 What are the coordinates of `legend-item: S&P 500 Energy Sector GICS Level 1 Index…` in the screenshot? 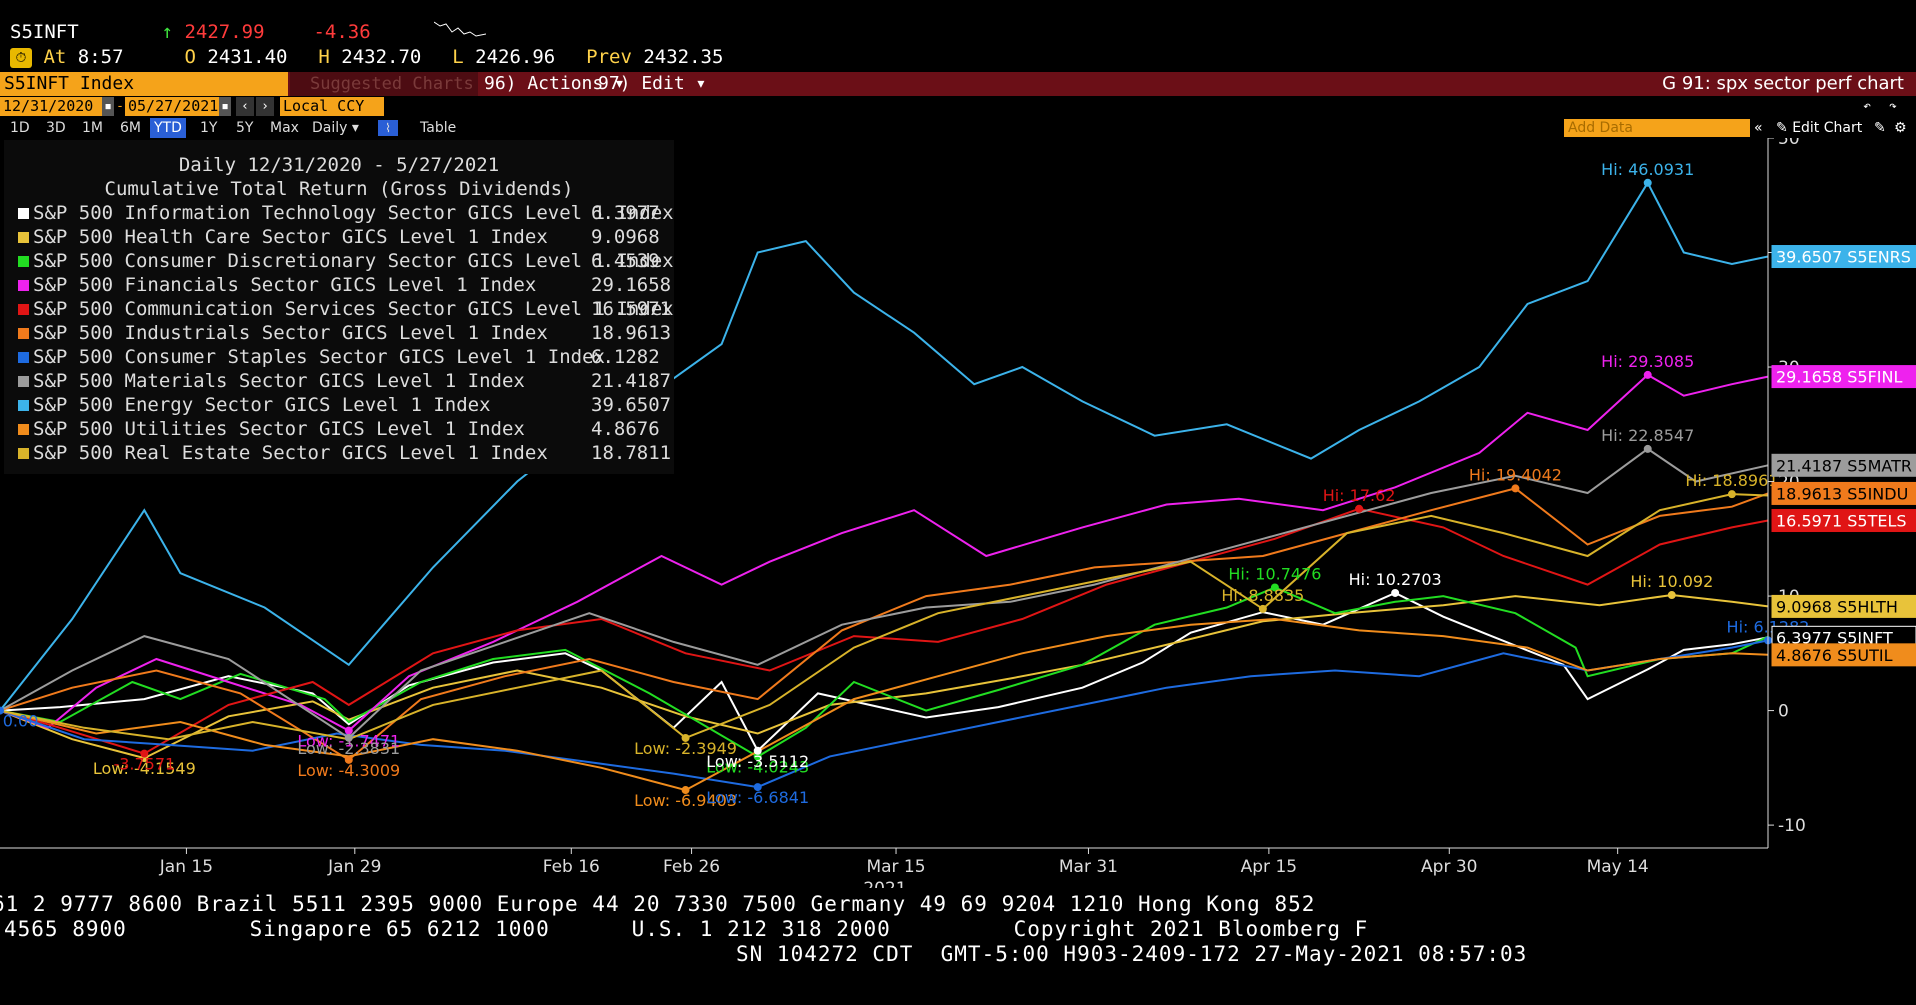 It's located at (344, 406).